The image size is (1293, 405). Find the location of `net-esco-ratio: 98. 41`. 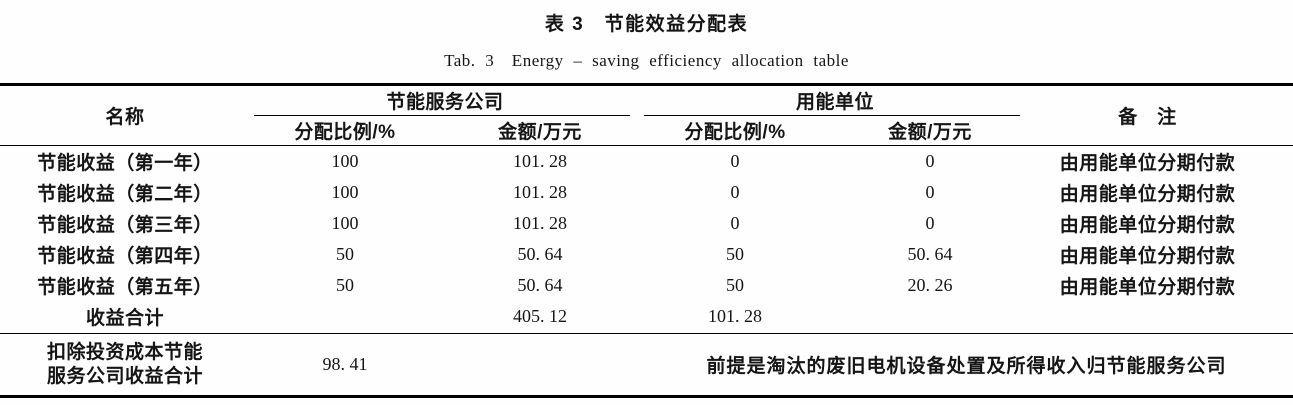

net-esco-ratio: 98. 41 is located at coordinates (345, 364).